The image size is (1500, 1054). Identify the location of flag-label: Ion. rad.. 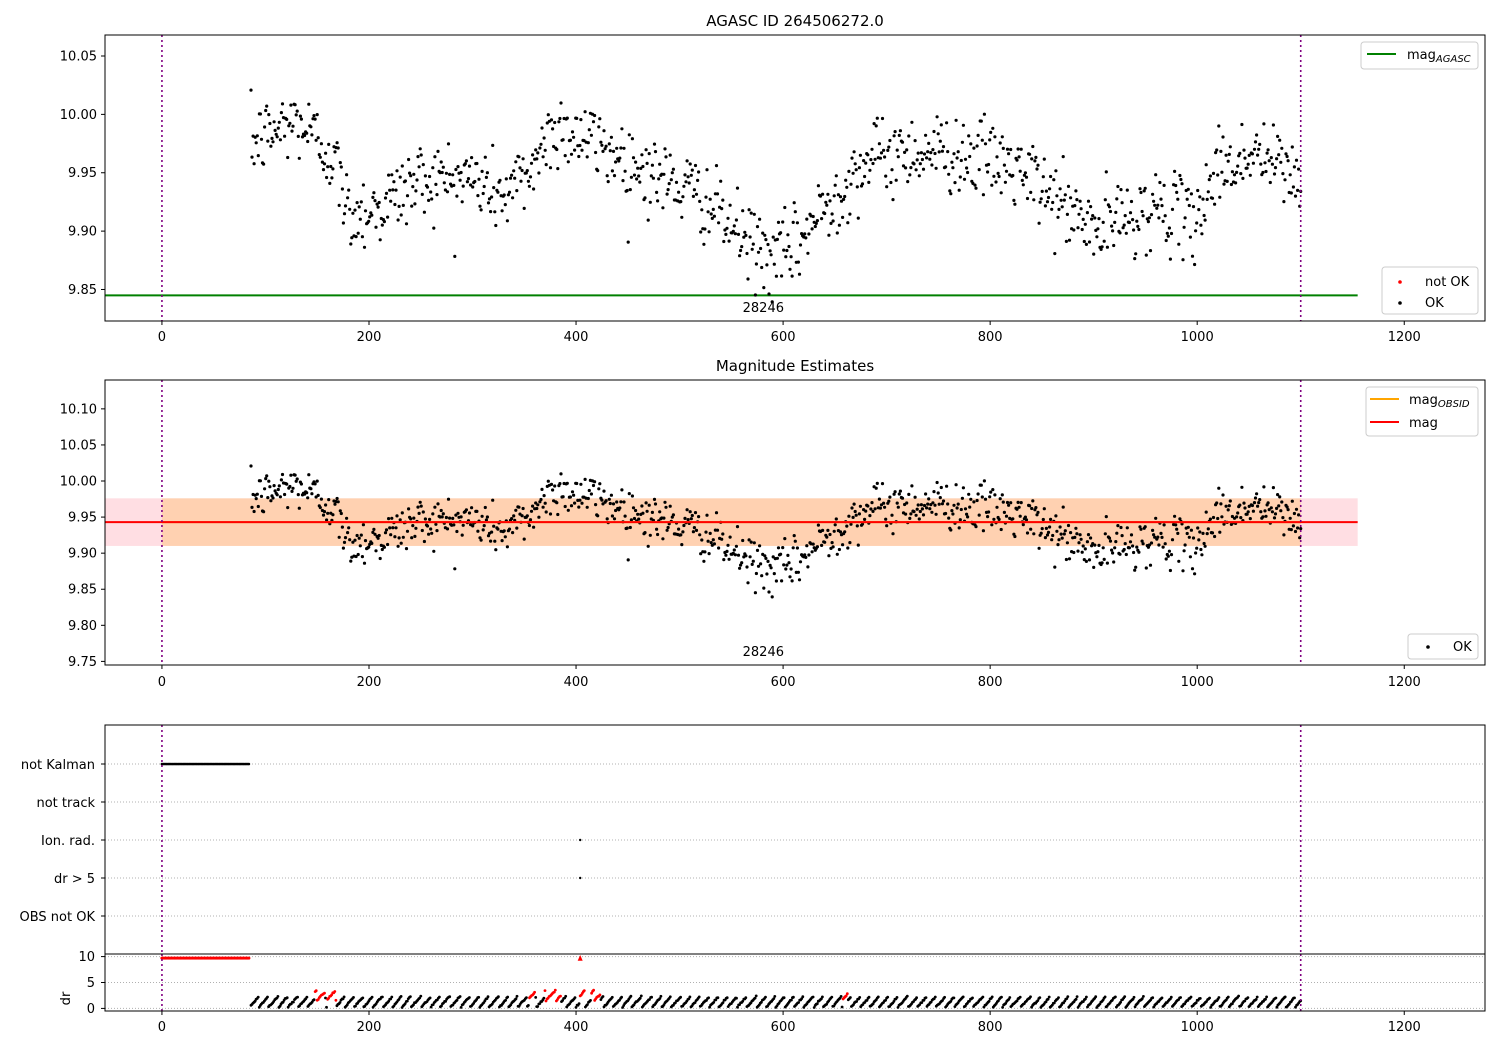
(68, 841).